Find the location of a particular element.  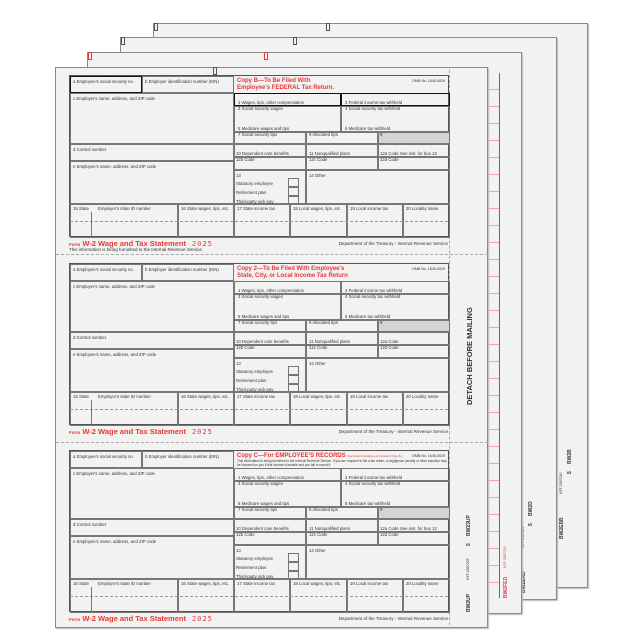

form-title: Form W-2 Wage and Tax Statement 2025 is located at coordinates (141, 243).